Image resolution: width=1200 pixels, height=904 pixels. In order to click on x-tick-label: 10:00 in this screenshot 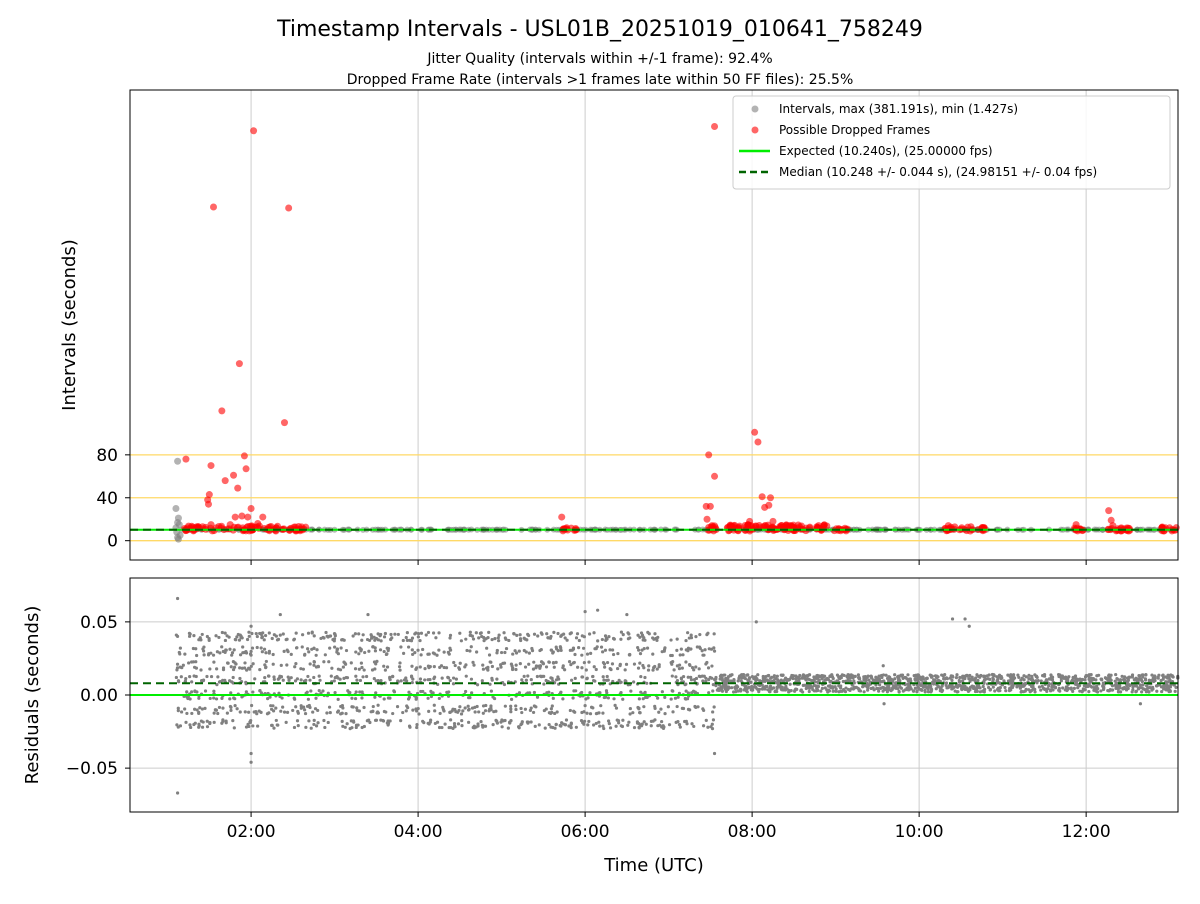, I will do `click(919, 832)`.